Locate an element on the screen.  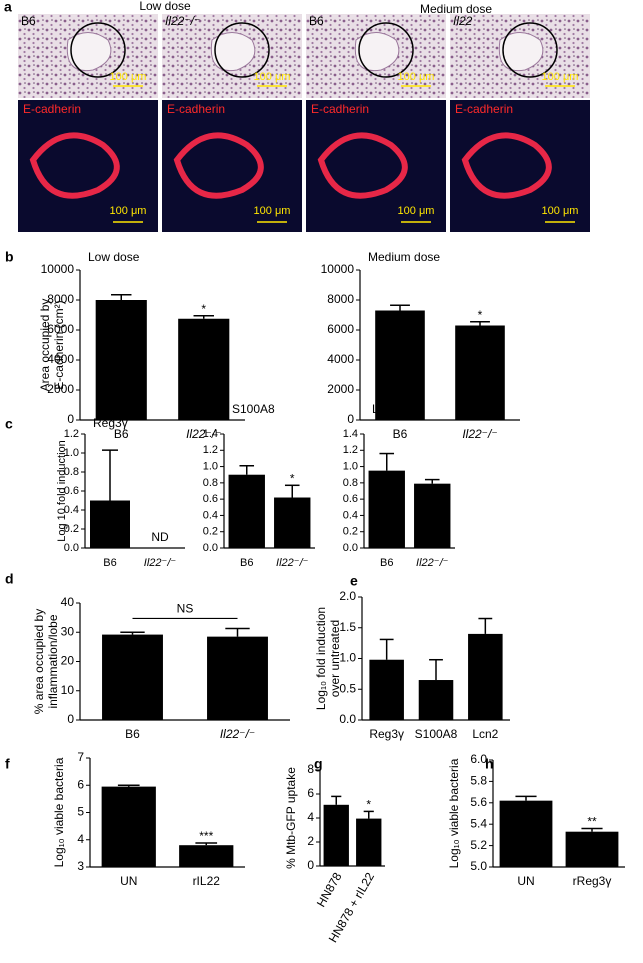
y-tick-label: 6000 is located at coordinates (340, 329).